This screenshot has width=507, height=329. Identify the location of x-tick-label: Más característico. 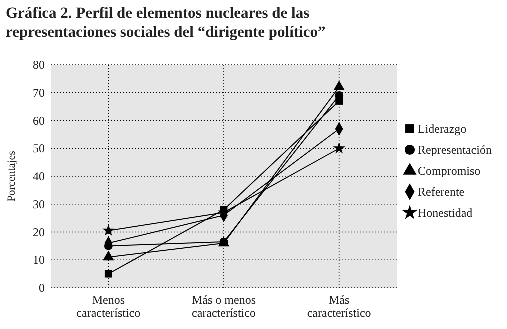
(339, 306).